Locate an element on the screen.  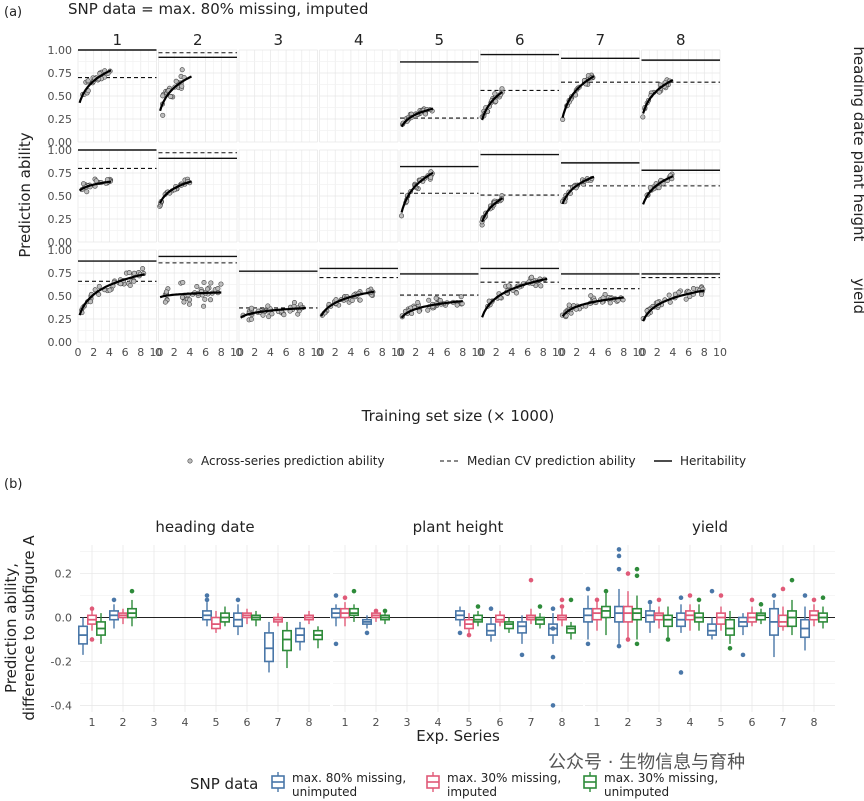
y-axis-title: Prediction ability is located at coordinates (25, 194).